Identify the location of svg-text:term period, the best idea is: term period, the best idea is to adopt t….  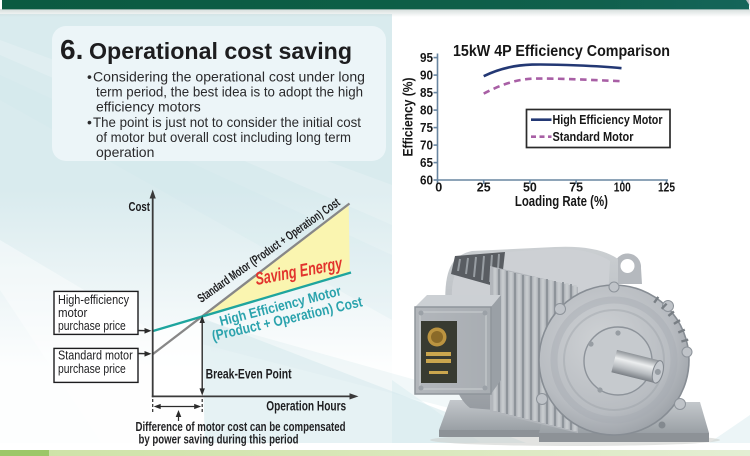
(229, 92).